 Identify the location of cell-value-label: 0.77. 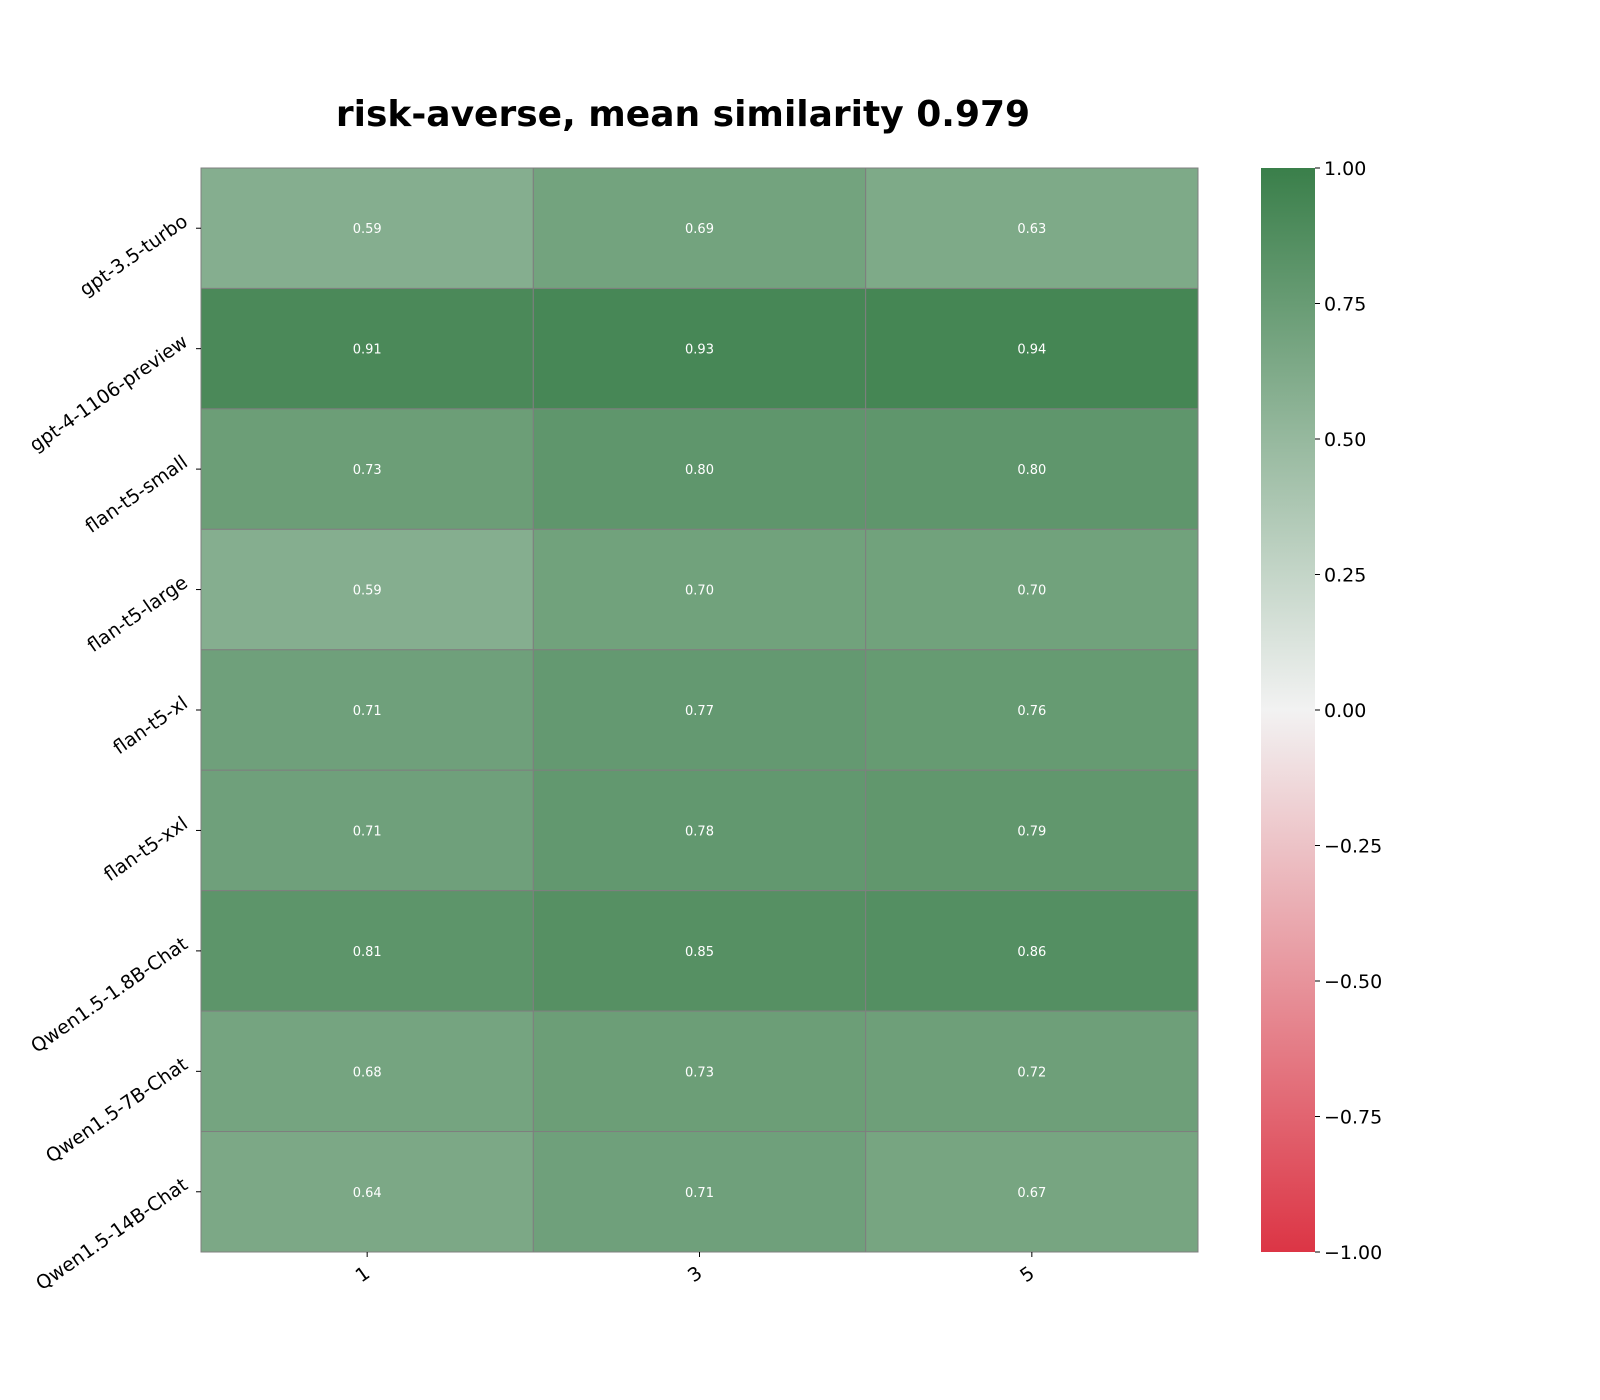
(699, 711).